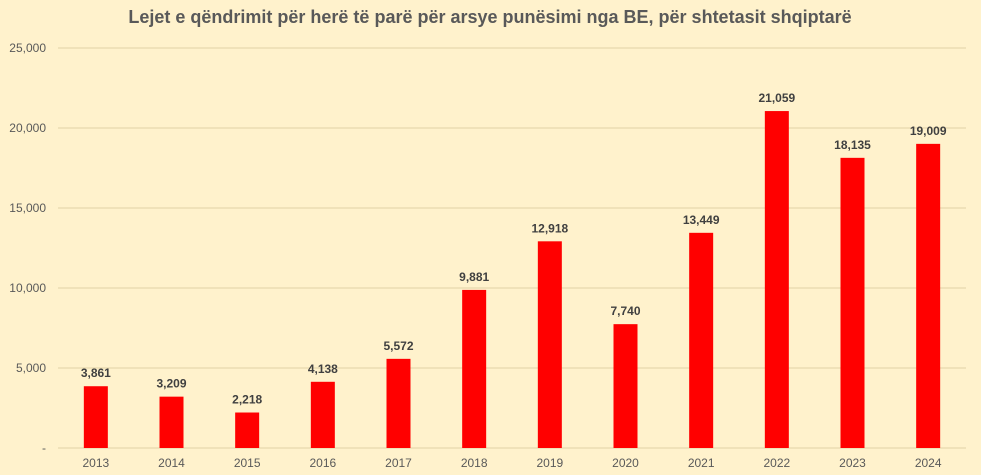 The height and width of the screenshot is (475, 981). Describe the element at coordinates (776, 279) in the screenshot. I see `bar-2022` at that location.